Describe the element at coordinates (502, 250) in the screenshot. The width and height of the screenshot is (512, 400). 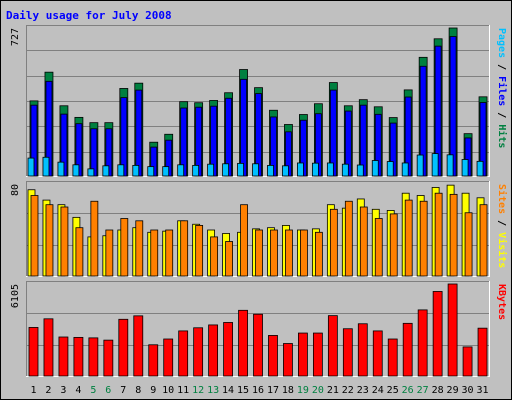
I see `series-label-visits: Visits` at that location.